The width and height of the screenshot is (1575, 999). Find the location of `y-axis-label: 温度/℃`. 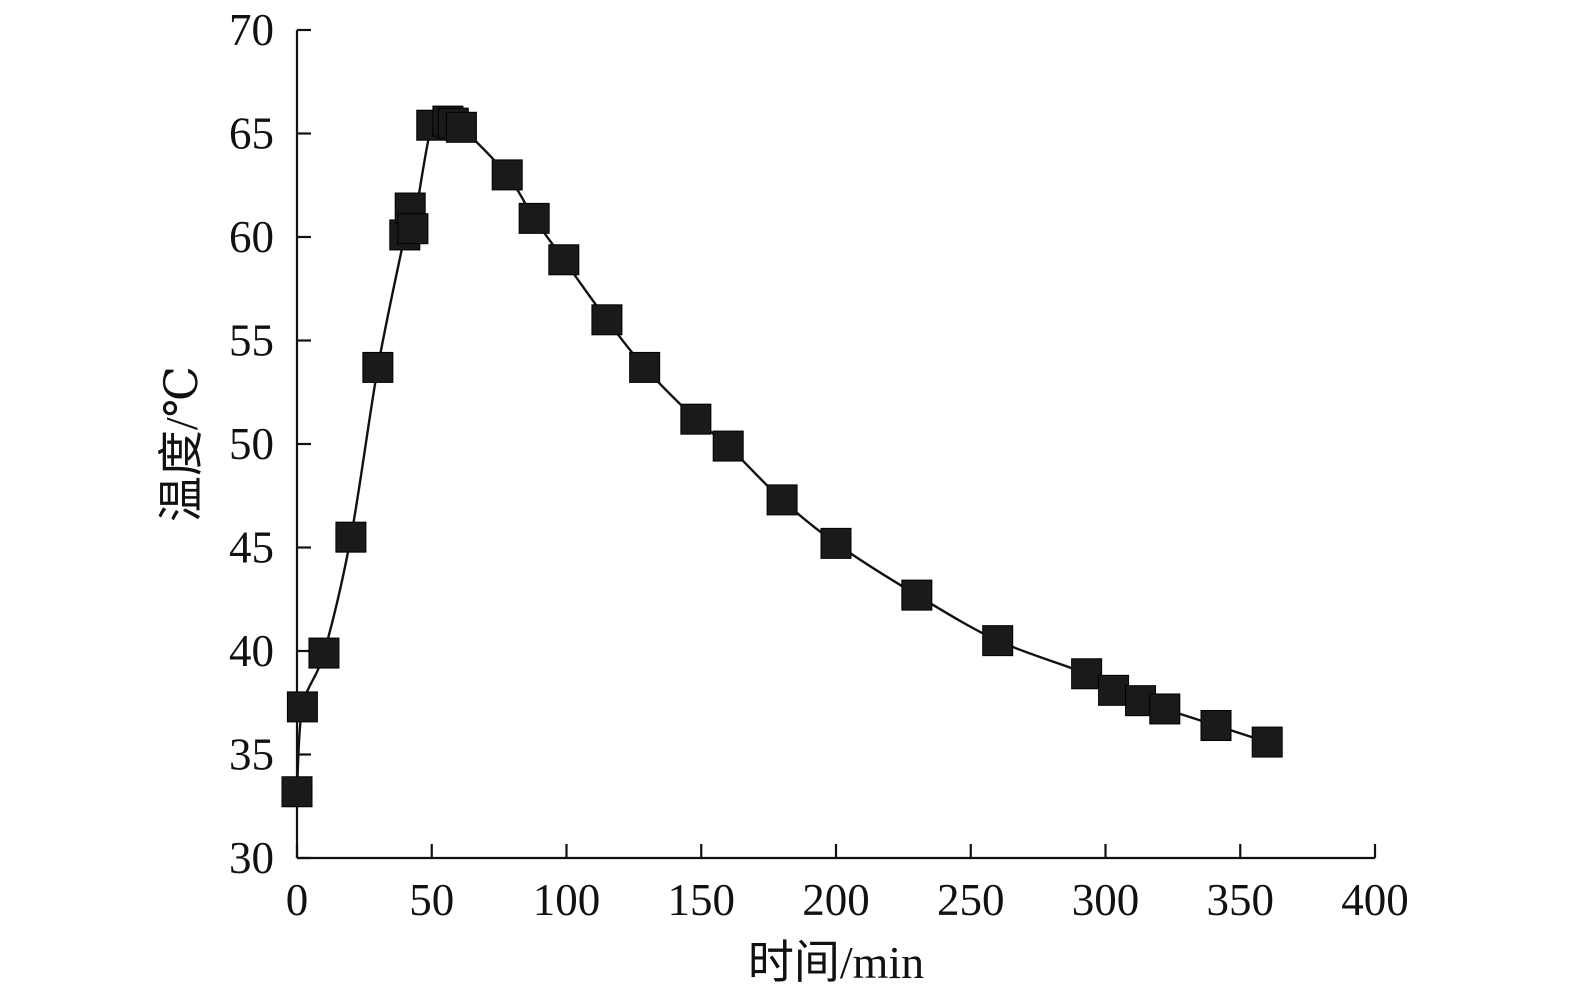

y-axis-label: 温度/℃ is located at coordinates (181, 444).